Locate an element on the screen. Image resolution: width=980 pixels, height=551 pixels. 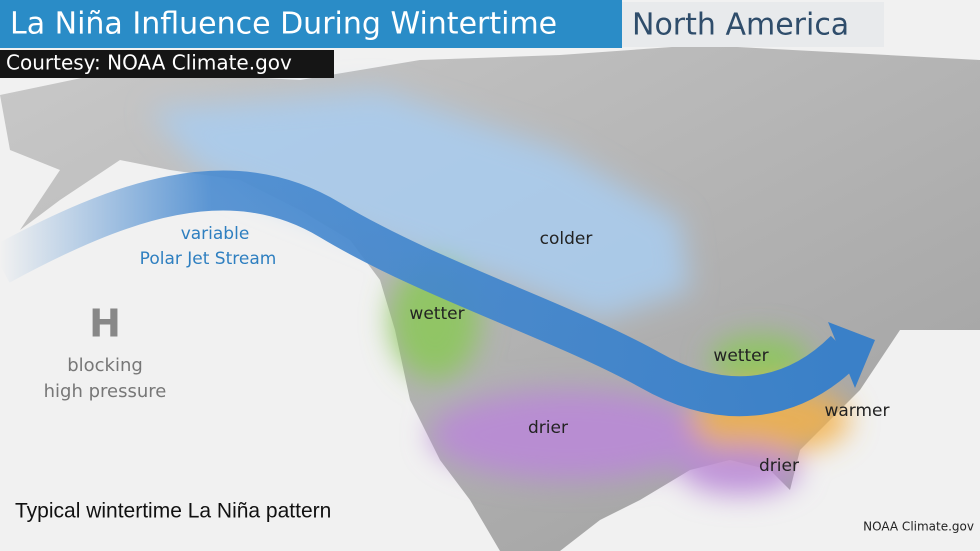
title-band is located at coordinates (311, 24).